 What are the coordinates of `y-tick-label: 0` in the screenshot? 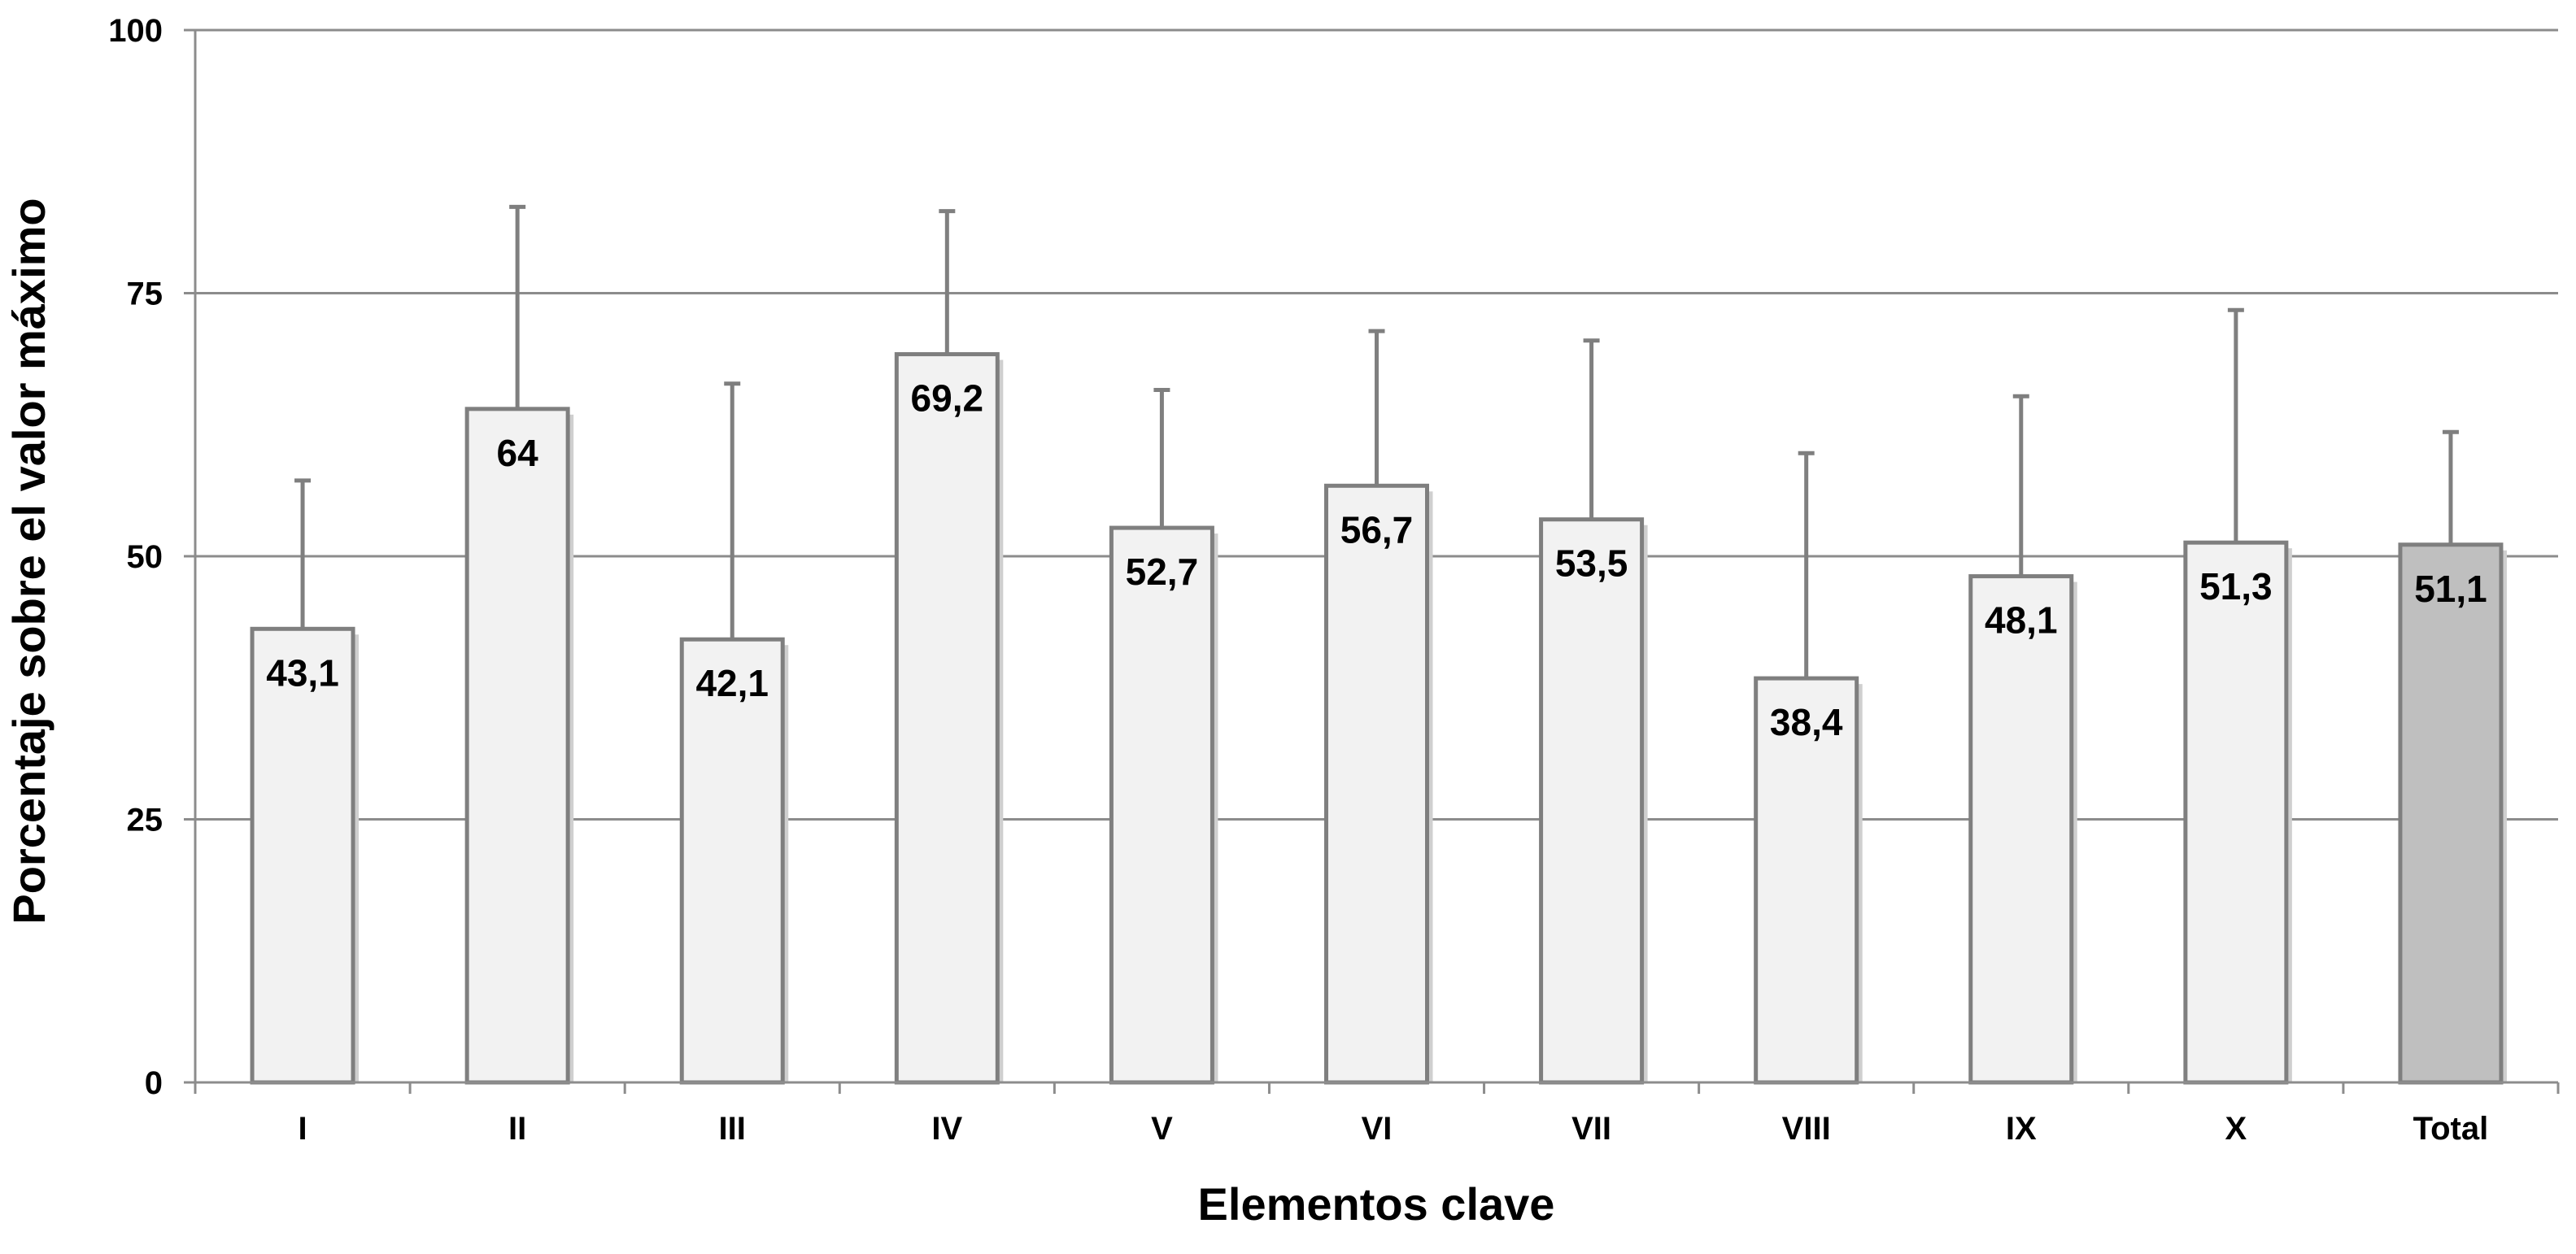 It's located at (154, 1083).